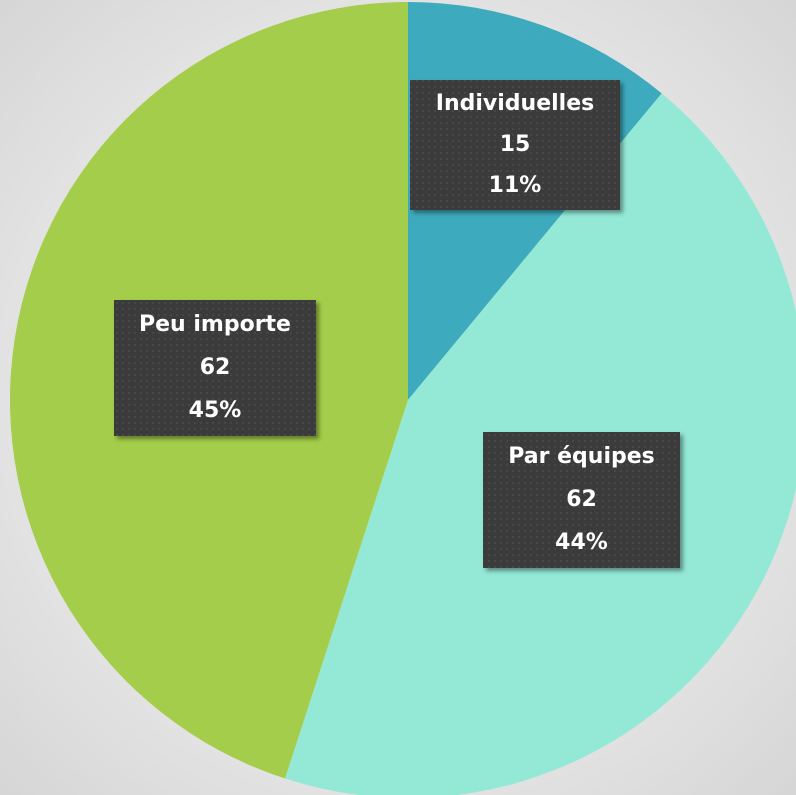 The width and height of the screenshot is (796, 795). I want to click on count-label: 15, so click(515, 144).